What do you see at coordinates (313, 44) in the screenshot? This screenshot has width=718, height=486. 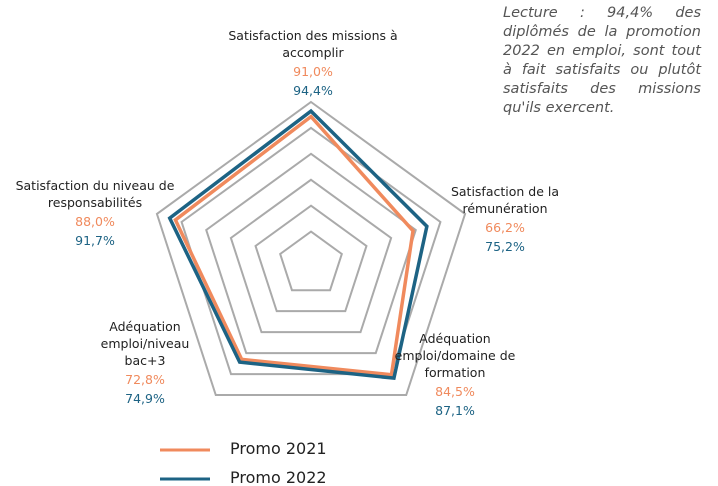 I see `axis-label: Satisfaction des missions à accomplir` at bounding box center [313, 44].